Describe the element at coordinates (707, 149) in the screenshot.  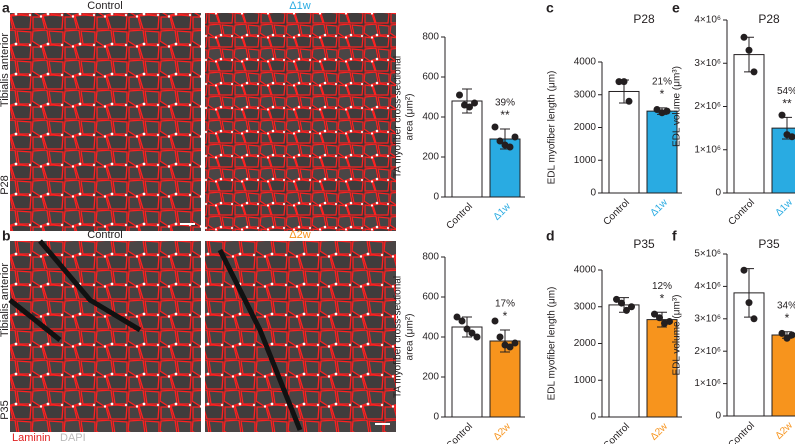
I see `y-tick-label: 1×10⁶` at that location.